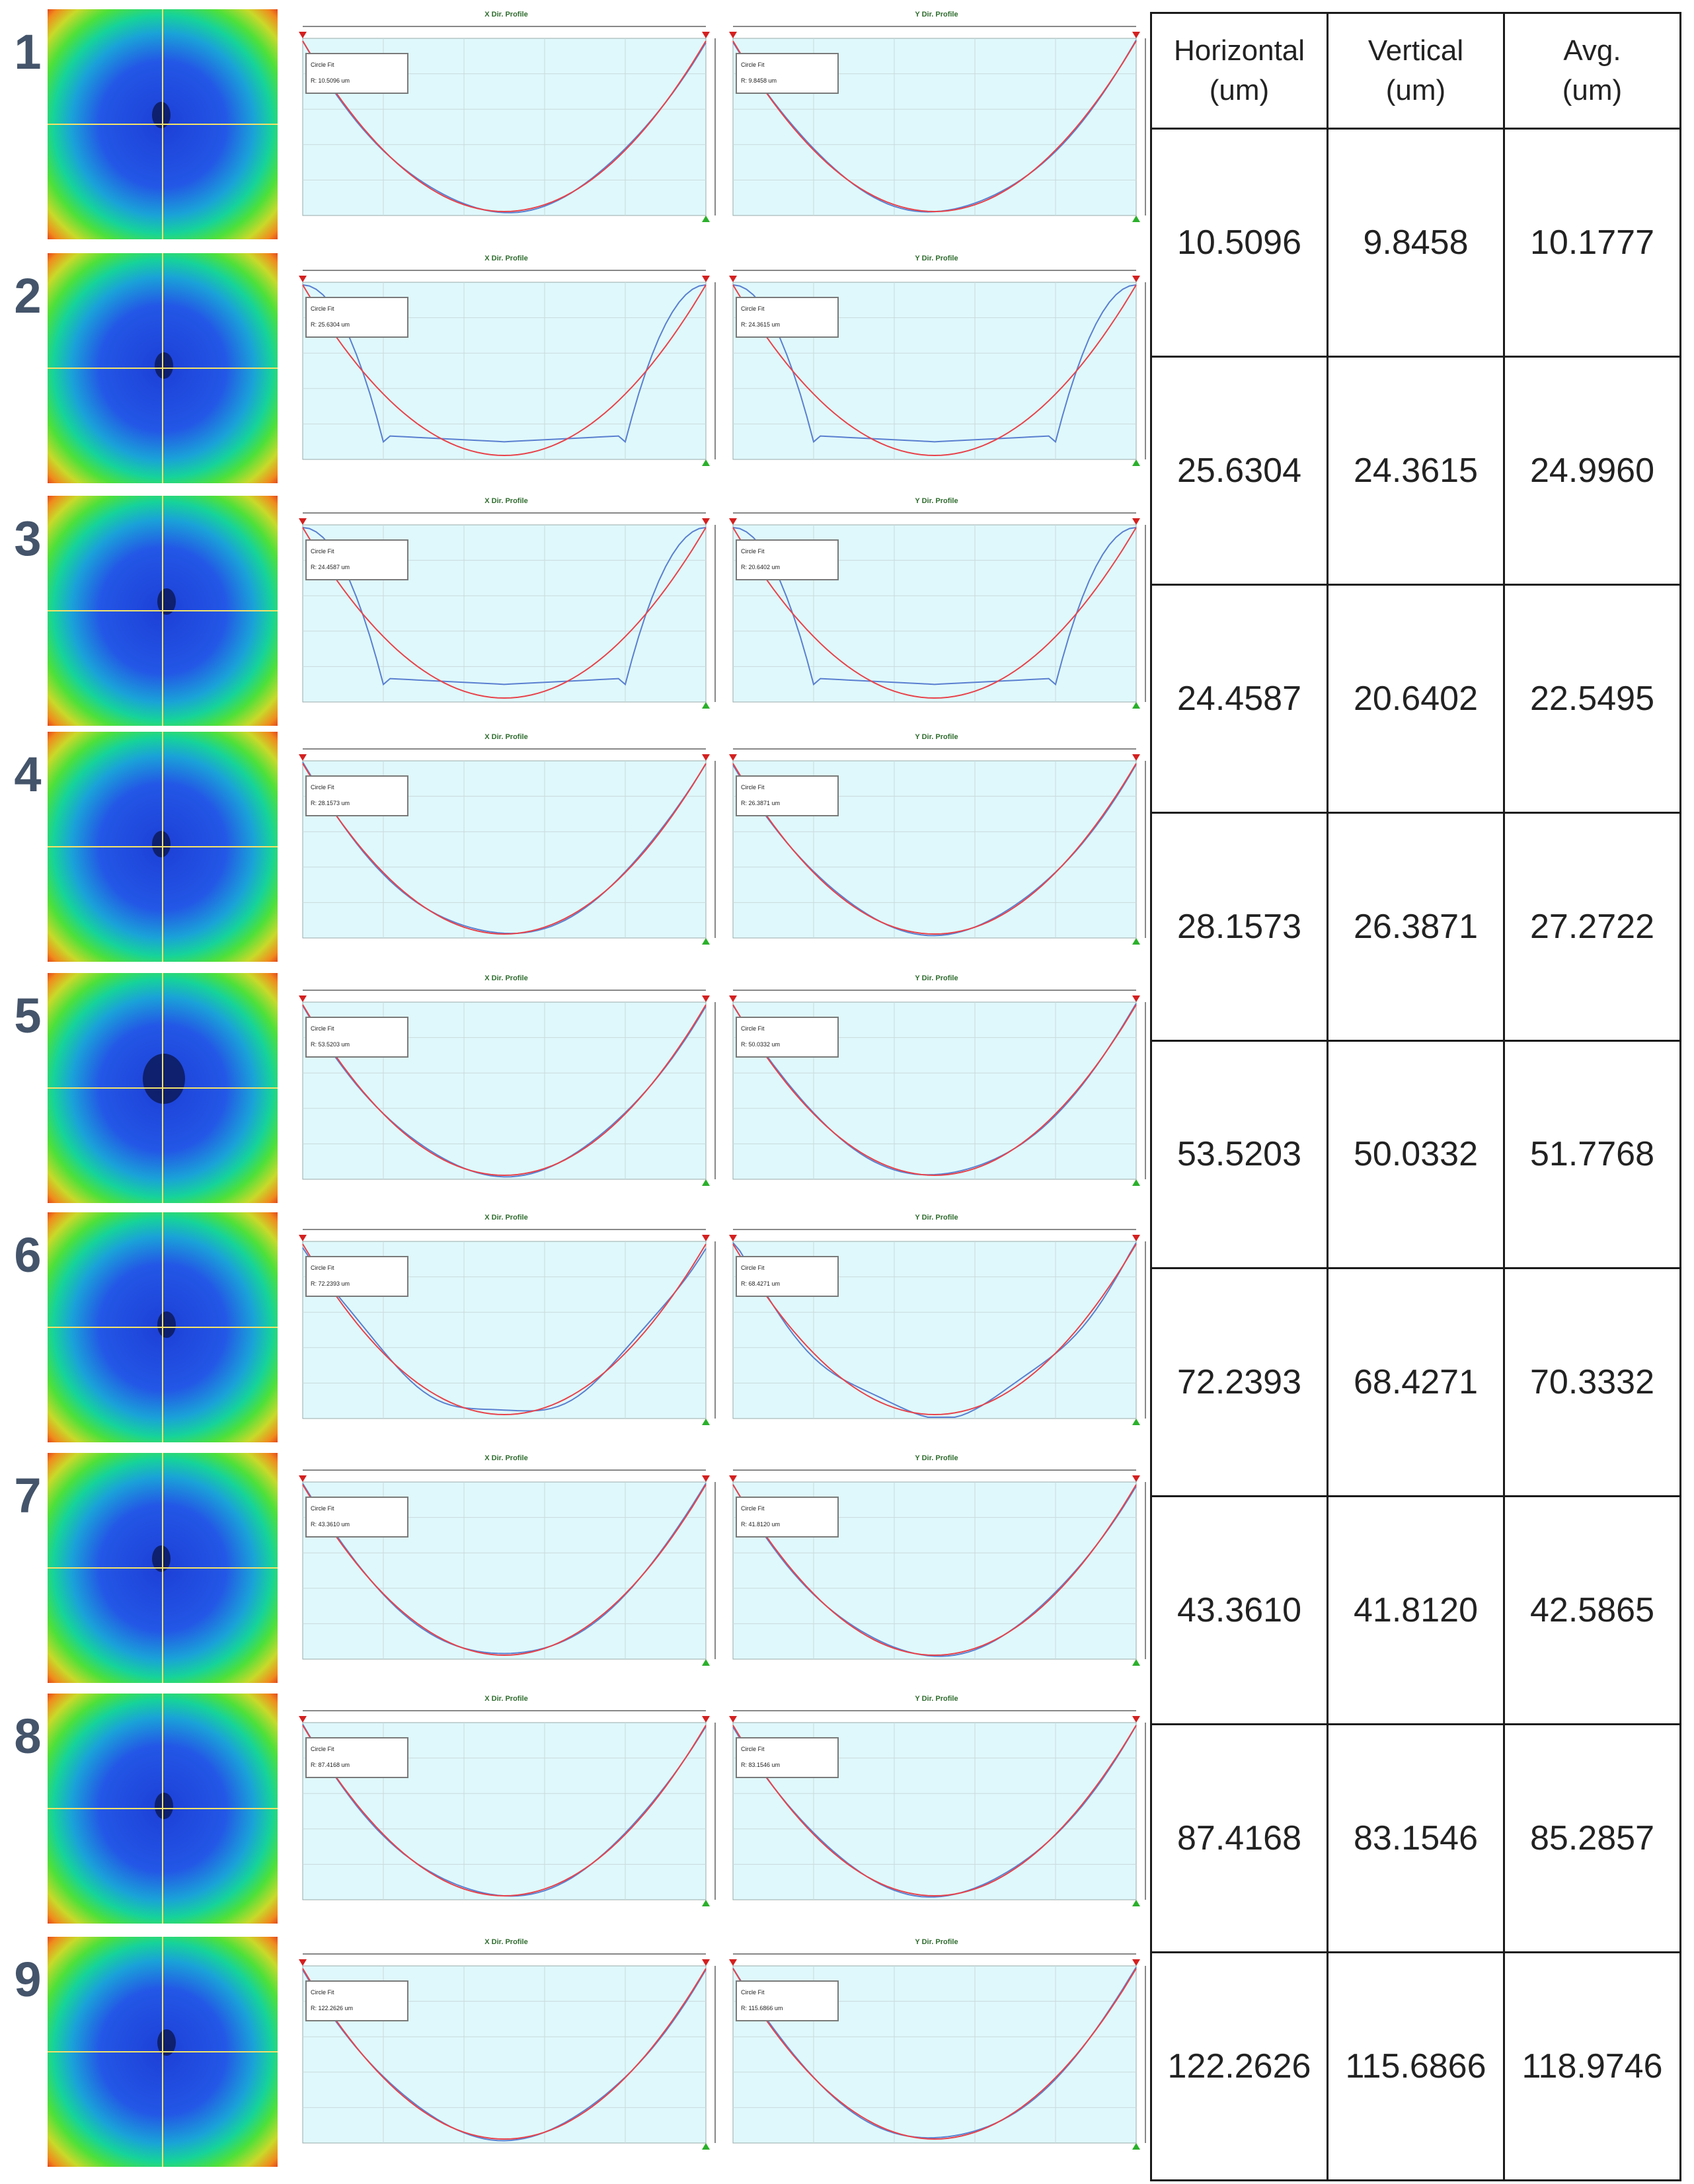 The width and height of the screenshot is (1694, 2184). I want to click on circle-fit-box: Circle Fit R: 87.4168 um, so click(356, 1757).